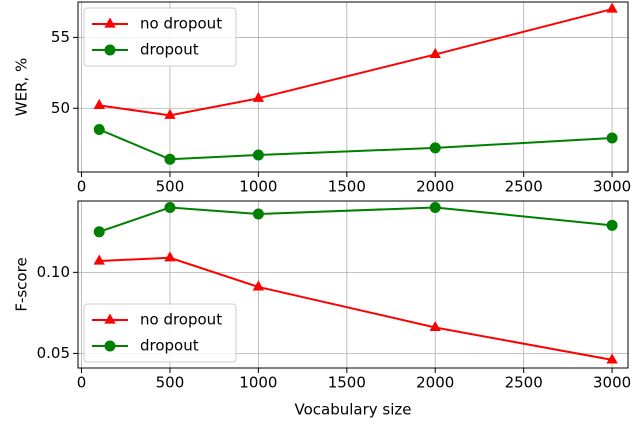 Image resolution: width=640 pixels, height=425 pixels. What do you see at coordinates (22, 87) in the screenshot?
I see `y-axis-label: WER, %` at bounding box center [22, 87].